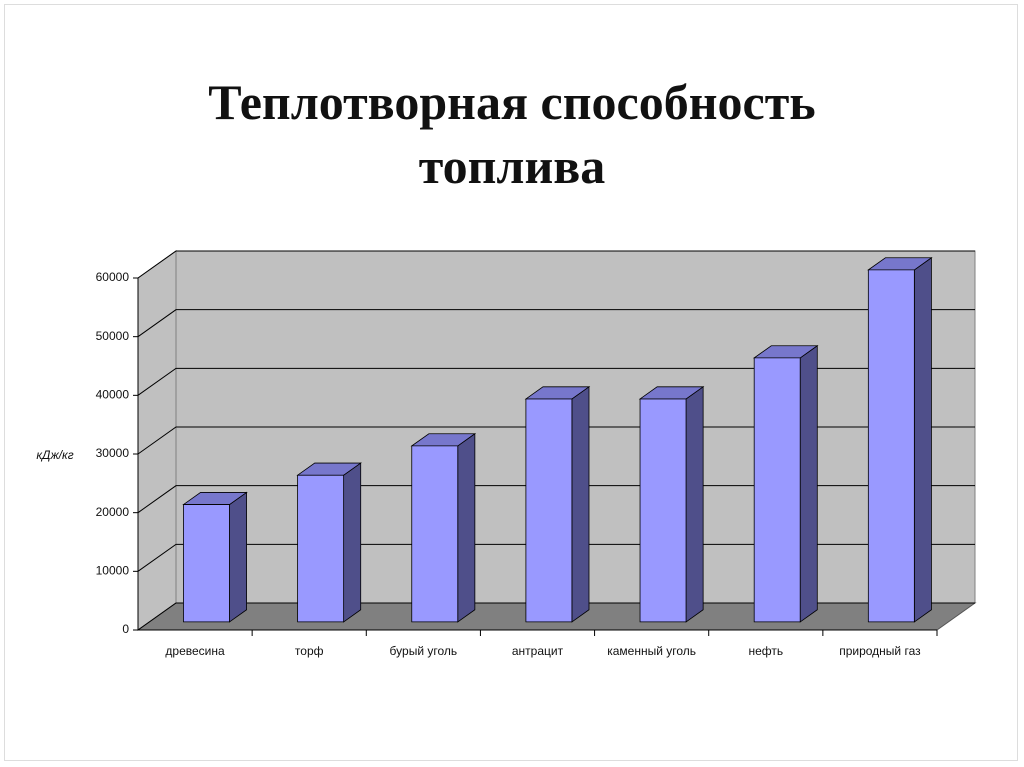 The image size is (1024, 767). Describe the element at coordinates (195, 651) in the screenshot. I see `x-tick-label: древесина` at that location.